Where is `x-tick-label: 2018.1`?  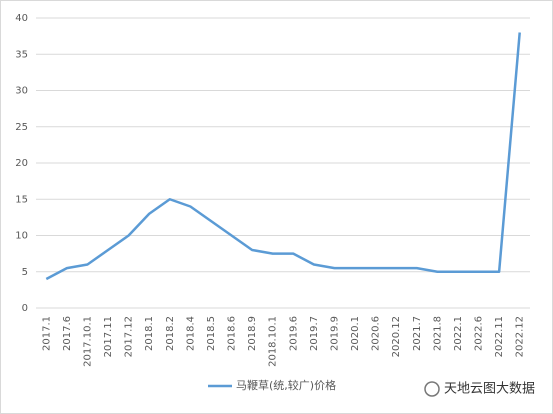 x-tick-label: 2018.1 is located at coordinates (149, 333).